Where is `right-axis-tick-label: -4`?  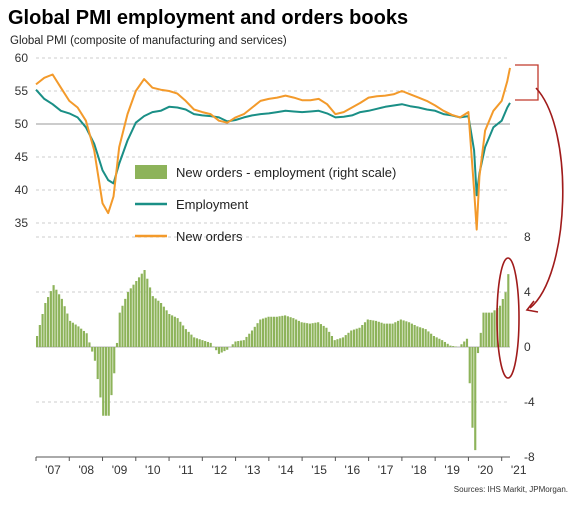 right-axis-tick-label: -4 is located at coordinates (529, 402).